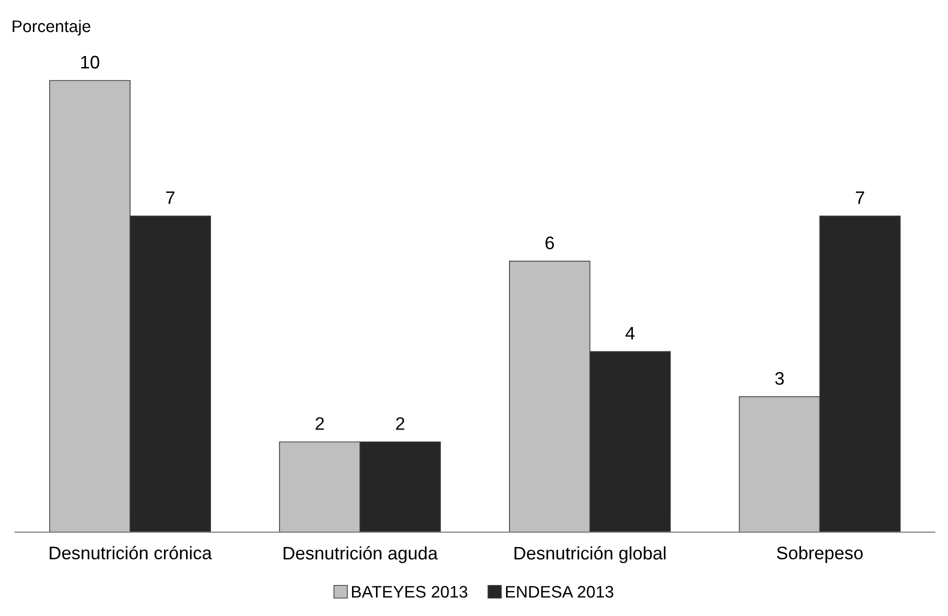  What do you see at coordinates (90, 62) in the screenshot?
I see `data-label: 10` at bounding box center [90, 62].